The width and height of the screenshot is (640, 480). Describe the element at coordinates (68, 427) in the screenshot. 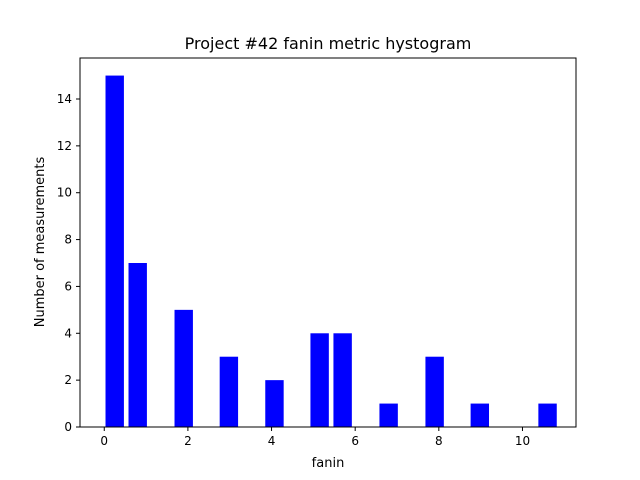

I see `y-tick-label: 0` at that location.